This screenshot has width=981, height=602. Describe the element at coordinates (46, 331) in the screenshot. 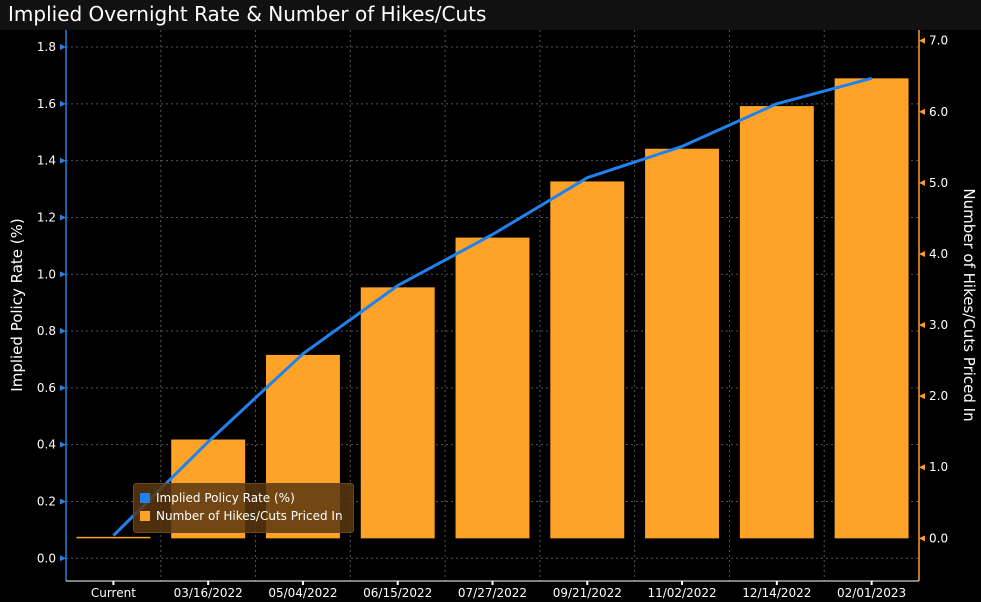

I see `y-tick-label: 0.8` at that location.